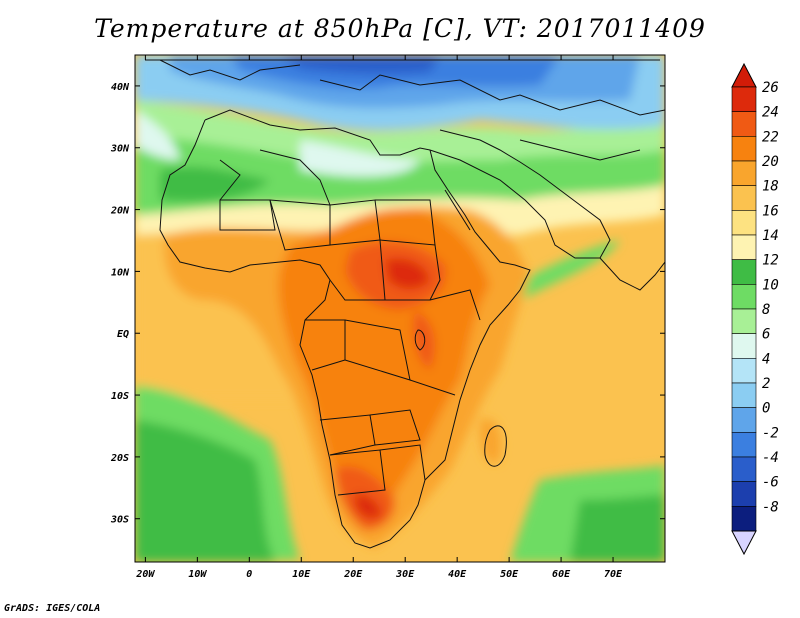 The height and width of the screenshot is (618, 800). What do you see at coordinates (119, 458) in the screenshot?
I see `lat-label: 20S` at bounding box center [119, 458].